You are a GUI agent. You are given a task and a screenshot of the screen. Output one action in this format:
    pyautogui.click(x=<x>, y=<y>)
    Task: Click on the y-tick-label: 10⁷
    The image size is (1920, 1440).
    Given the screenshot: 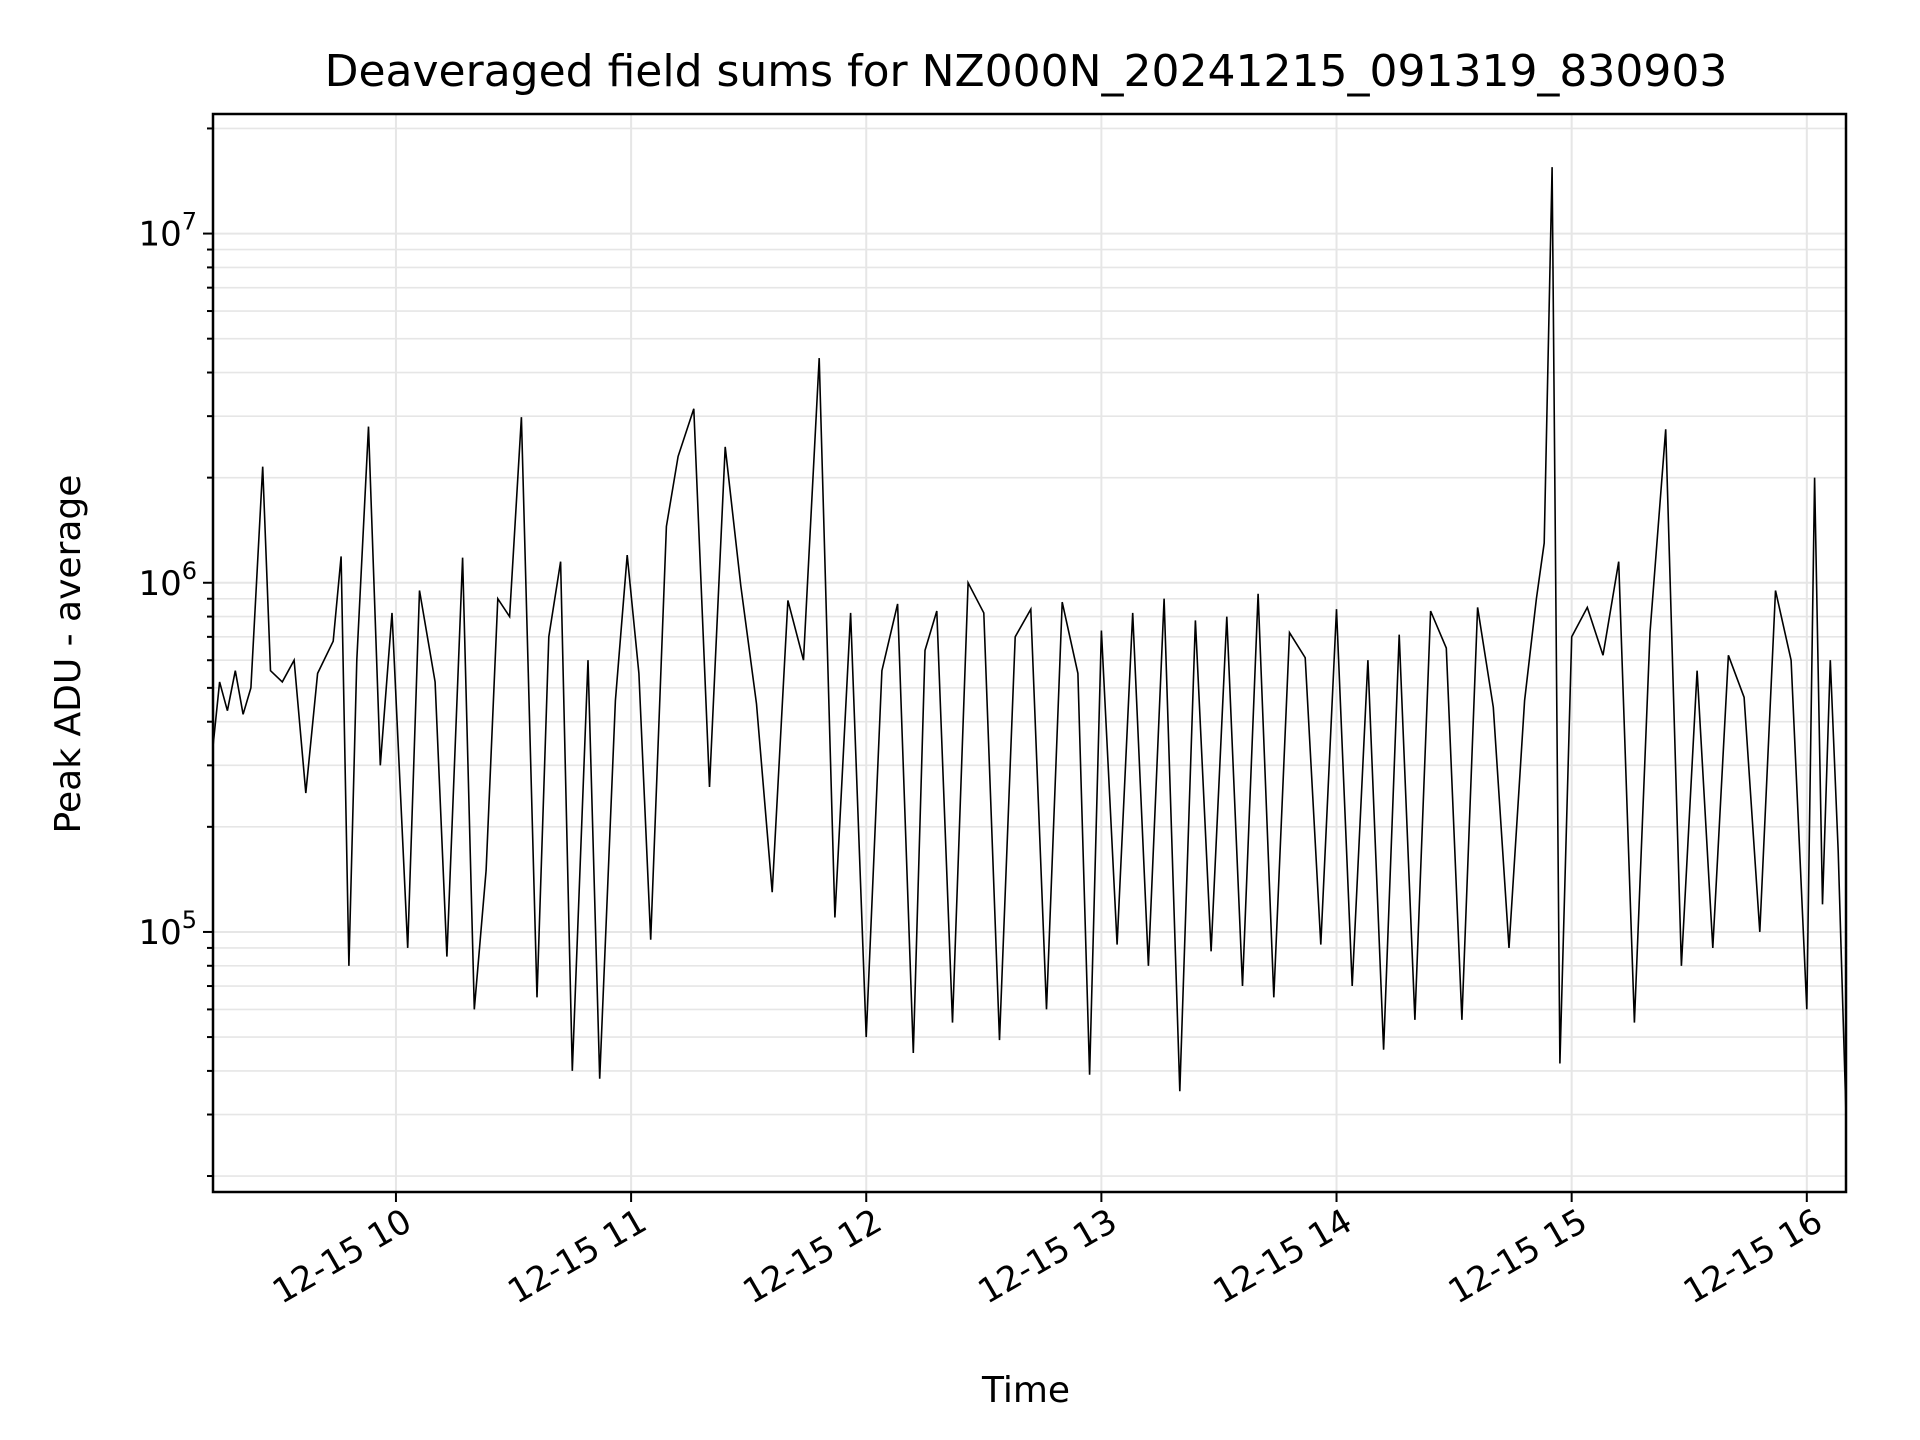 What is the action you would take?
    pyautogui.click(x=167, y=231)
    